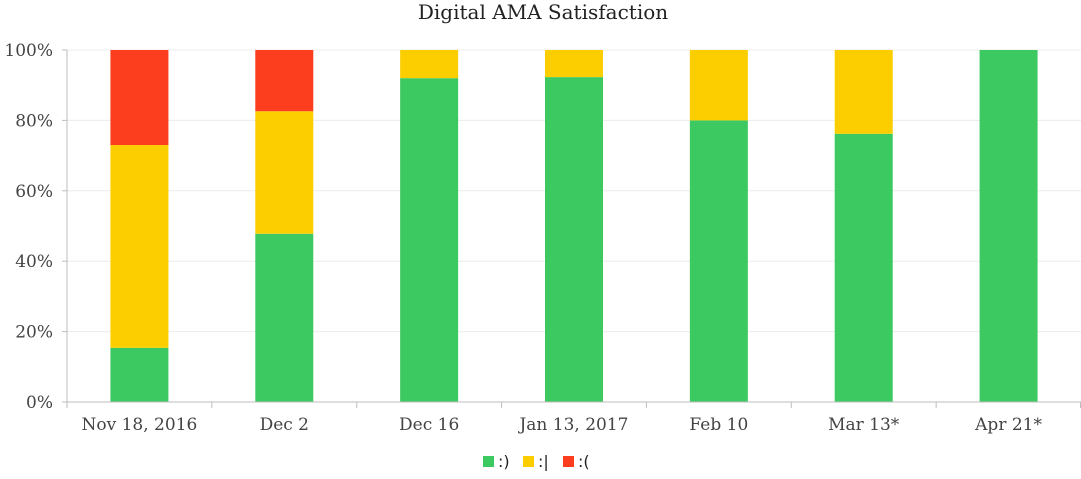  What do you see at coordinates (584, 461) in the screenshot?
I see `legend-label: :(` at bounding box center [584, 461].